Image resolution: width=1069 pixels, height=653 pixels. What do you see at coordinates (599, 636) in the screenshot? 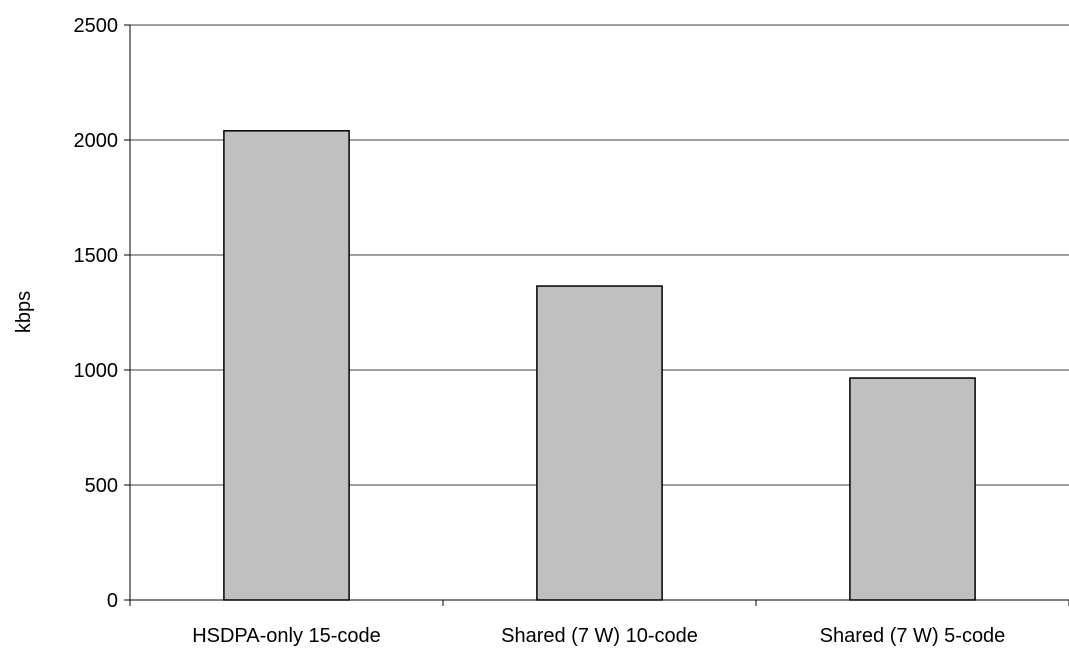
I see `x-tick-label: Shared (7 W) 10-code` at bounding box center [599, 636].